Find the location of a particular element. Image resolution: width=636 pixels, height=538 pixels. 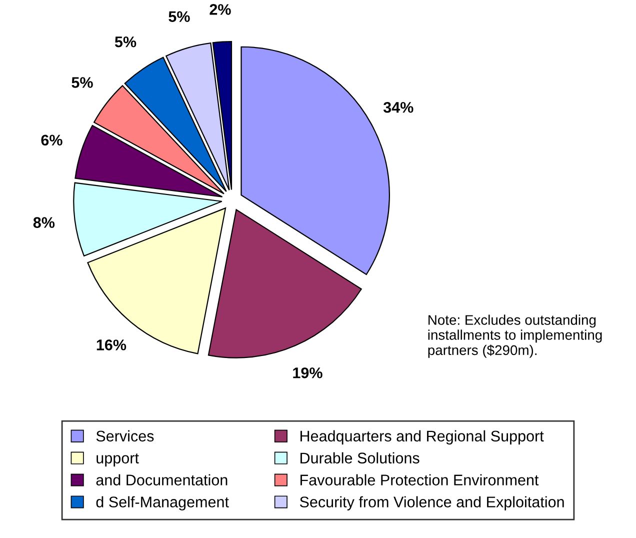

legend-label: Headquarters and Regional Support is located at coordinates (422, 437).